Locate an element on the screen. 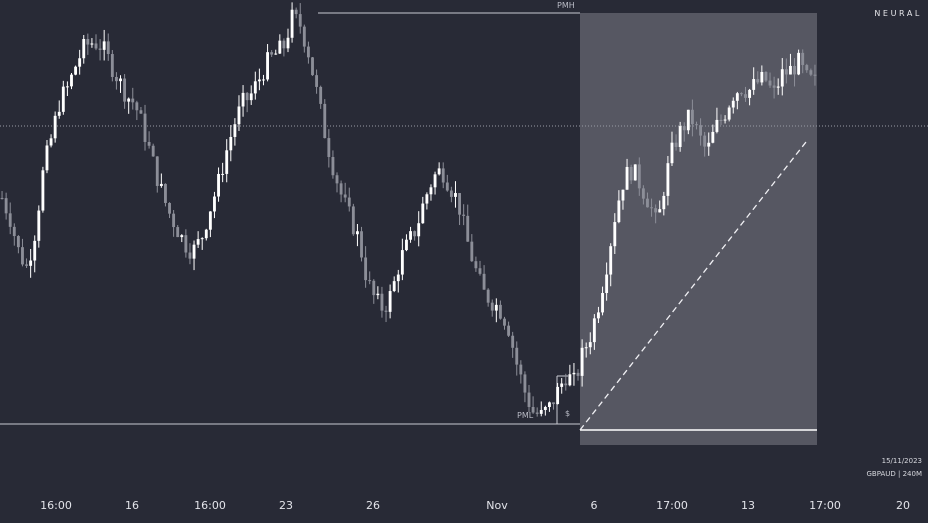 This screenshot has width=928, height=523. x-tick-label: 6 is located at coordinates (594, 505).